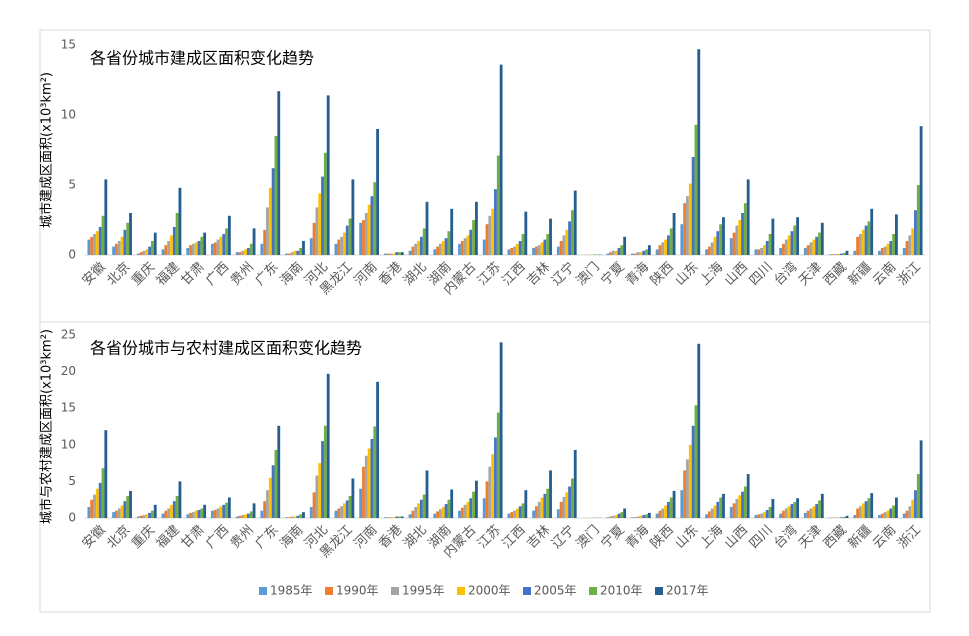 The width and height of the screenshot is (969, 636). Describe the element at coordinates (621, 591) in the screenshot. I see `legend-label: 2010年` at that location.